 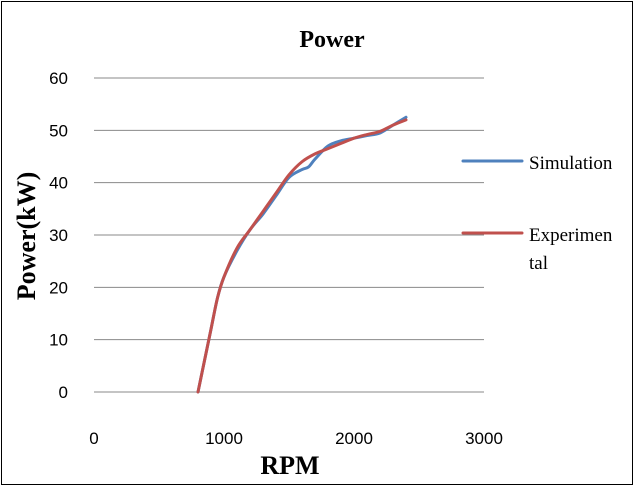 What do you see at coordinates (58, 287) in the screenshot?
I see `y-tick-label-20: 20` at bounding box center [58, 287].